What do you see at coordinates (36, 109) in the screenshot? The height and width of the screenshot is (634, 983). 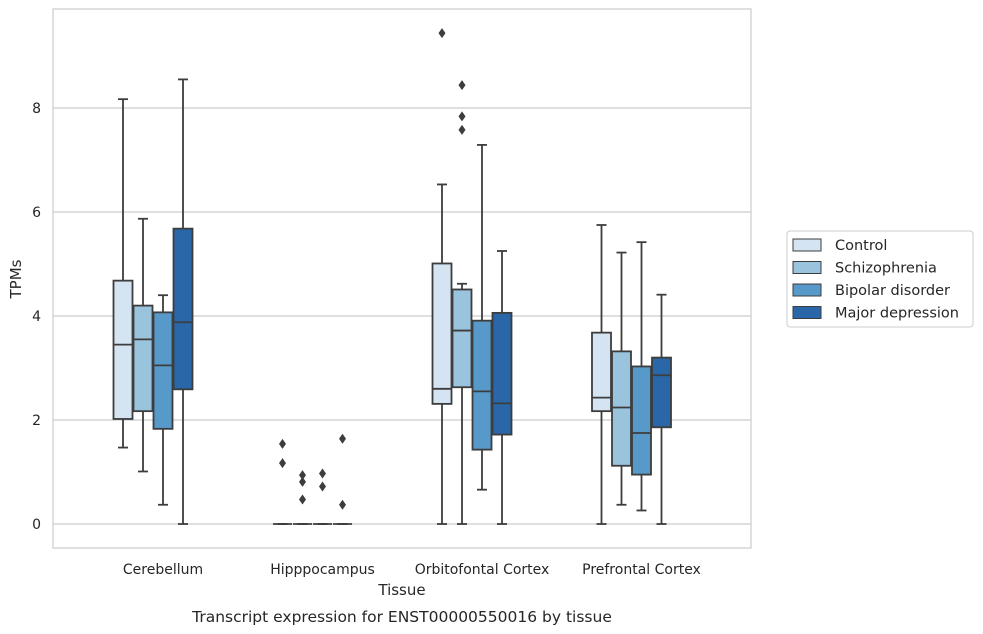 I see `y-tick-label: 8` at bounding box center [36, 109].